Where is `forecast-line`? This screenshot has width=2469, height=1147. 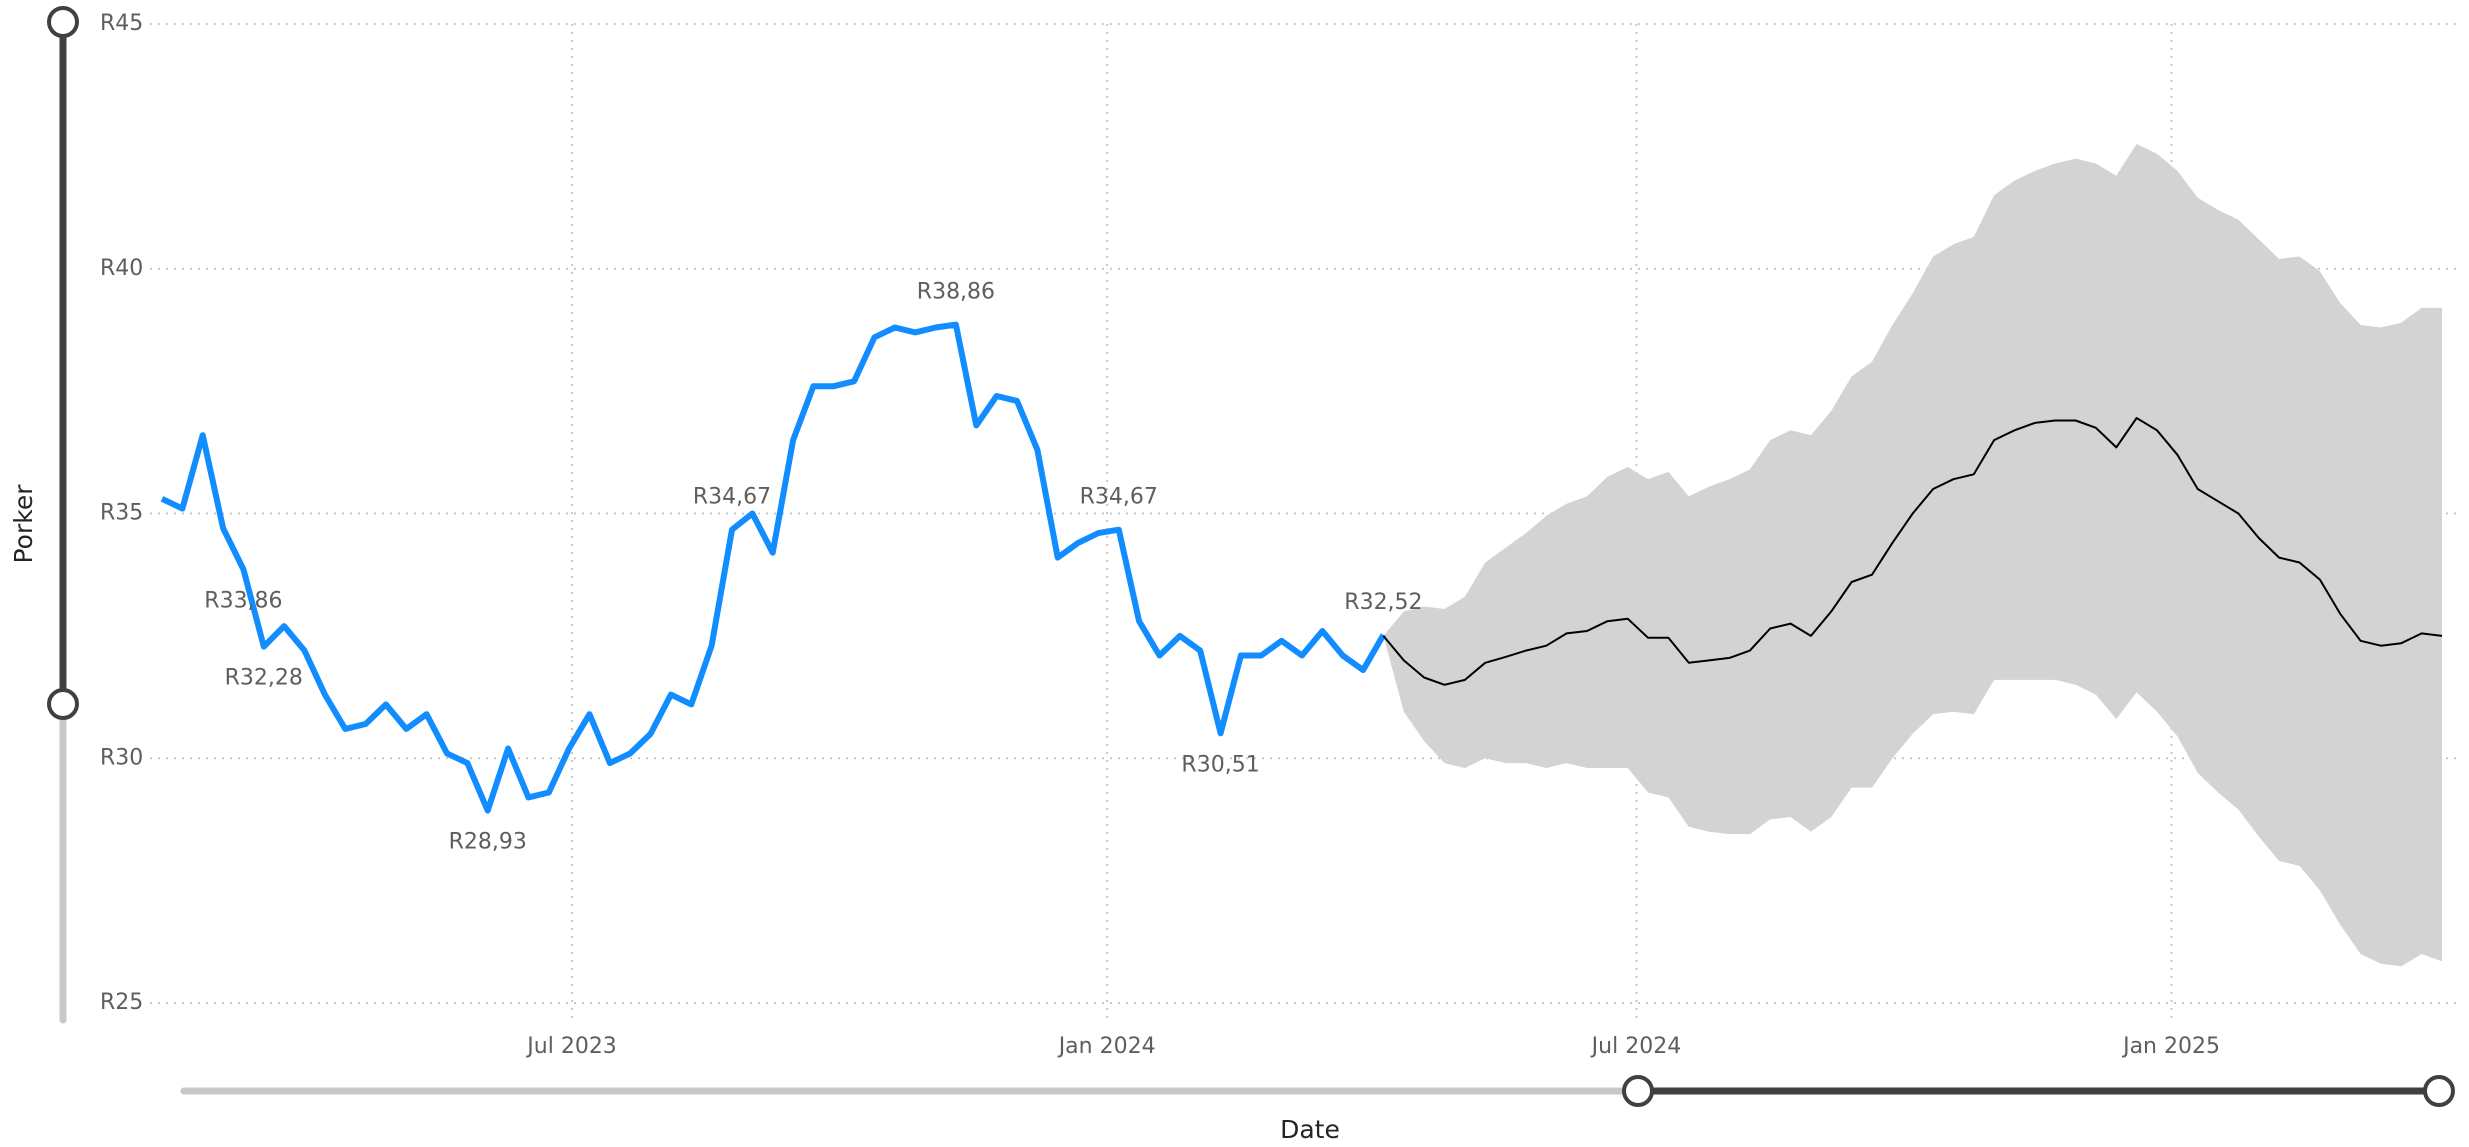
forecast-line is located at coordinates (1912, 551).